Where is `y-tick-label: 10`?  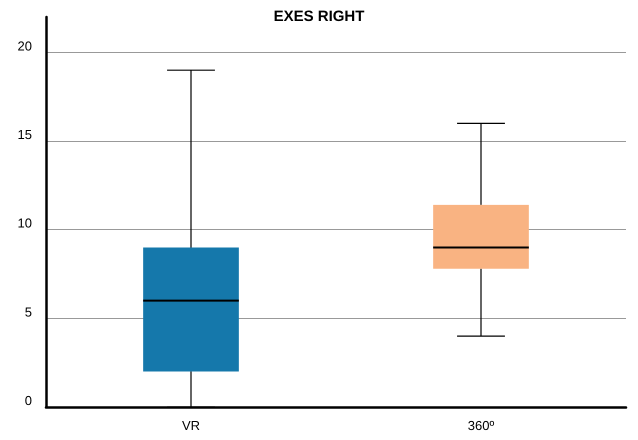 y-tick-label: 10 is located at coordinates (25, 223).